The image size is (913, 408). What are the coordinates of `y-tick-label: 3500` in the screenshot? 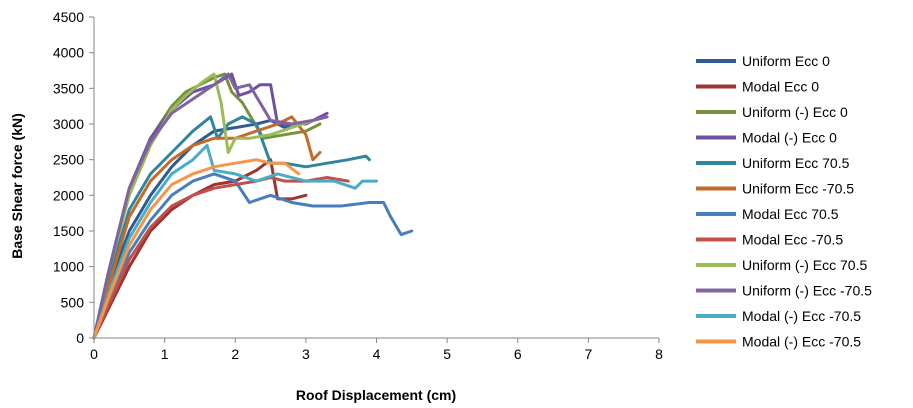 It's located at (68, 88).